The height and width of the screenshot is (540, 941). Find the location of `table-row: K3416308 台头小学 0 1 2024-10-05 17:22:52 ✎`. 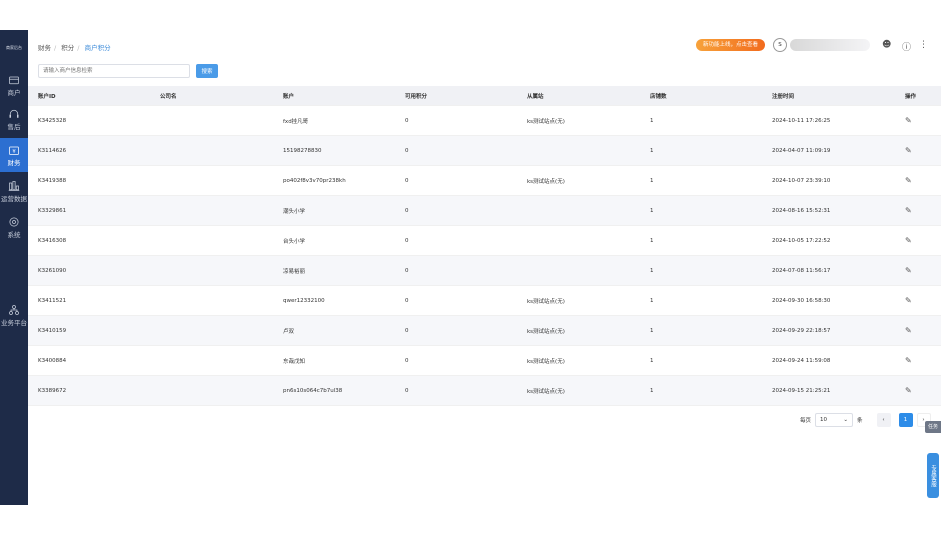

table-row: K3416308 台头小学 0 1 2024-10-05 17:22:52 ✎ is located at coordinates (484, 241).